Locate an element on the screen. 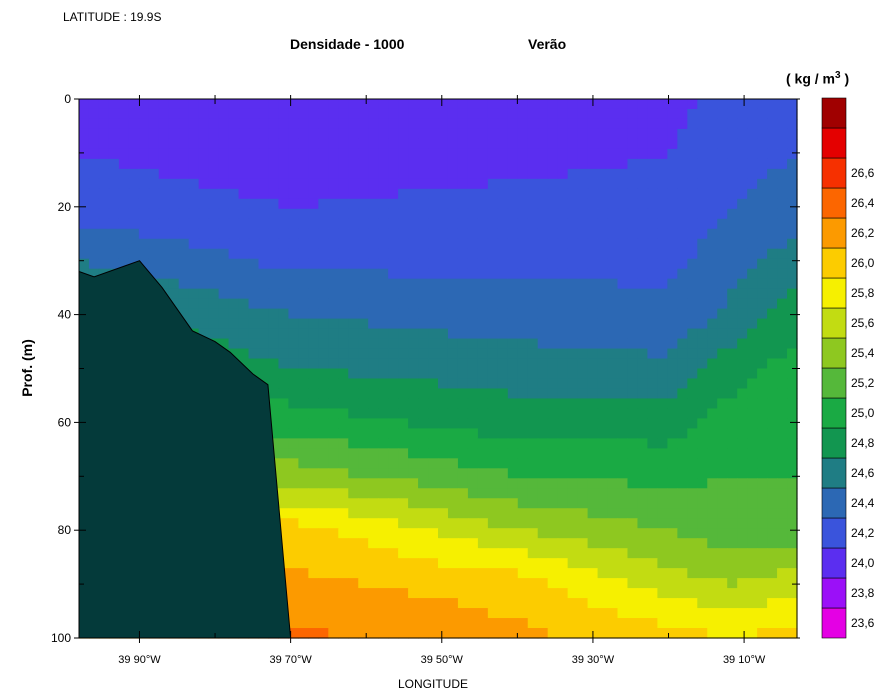 This screenshot has height=691, width=881. y-tick-label: 0 is located at coordinates (67, 99).